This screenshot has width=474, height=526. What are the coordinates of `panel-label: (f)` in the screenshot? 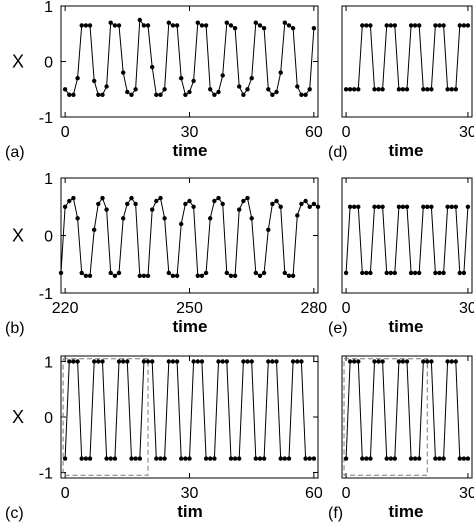 It's located at (335, 513).